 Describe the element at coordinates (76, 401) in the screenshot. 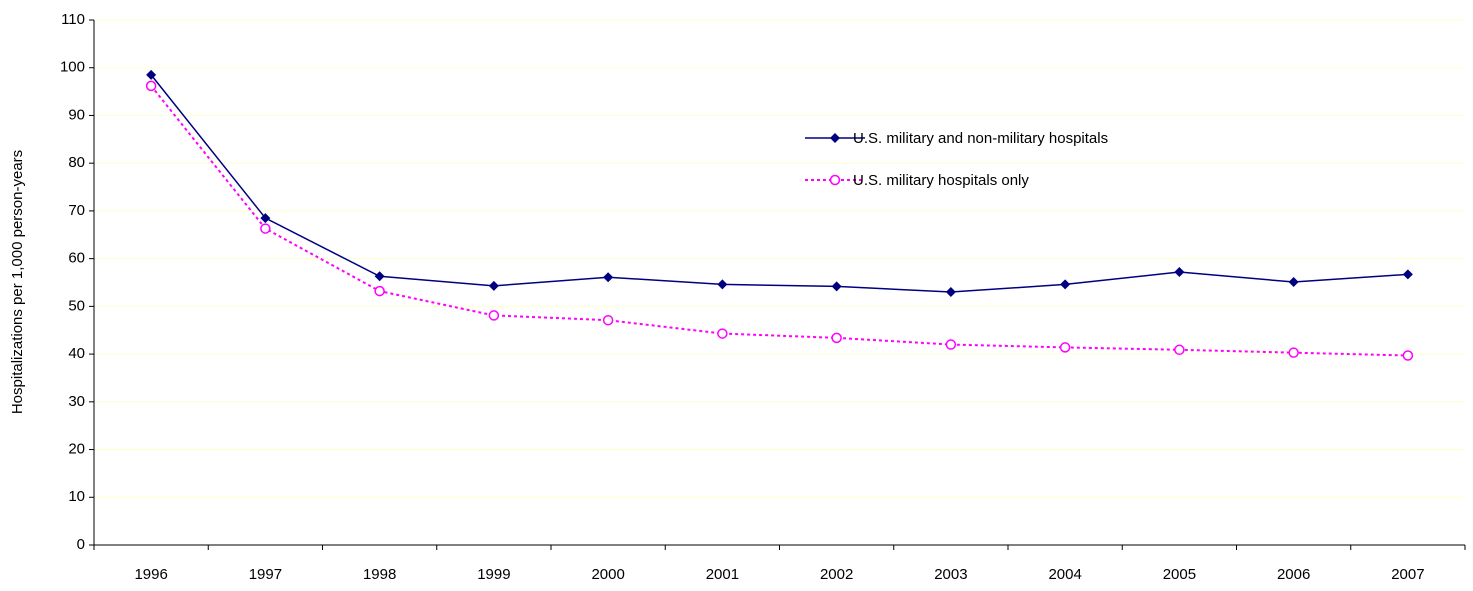

I see `y-tick-label: 30` at that location.